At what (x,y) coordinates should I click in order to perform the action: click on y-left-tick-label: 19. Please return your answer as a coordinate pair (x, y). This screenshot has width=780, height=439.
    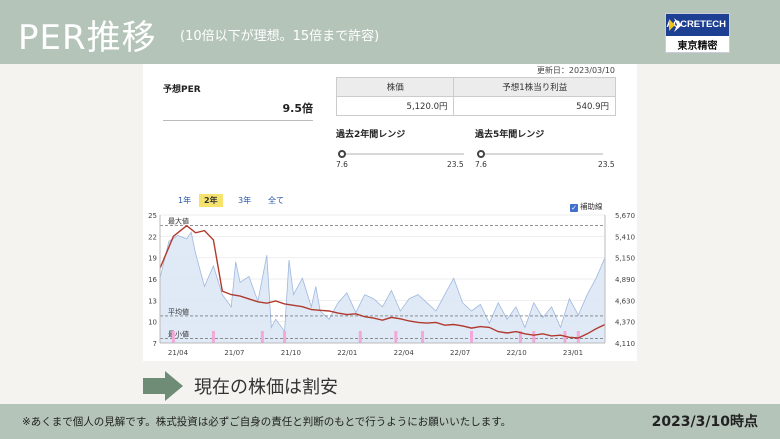
    Looking at the image, I should click on (152, 259).